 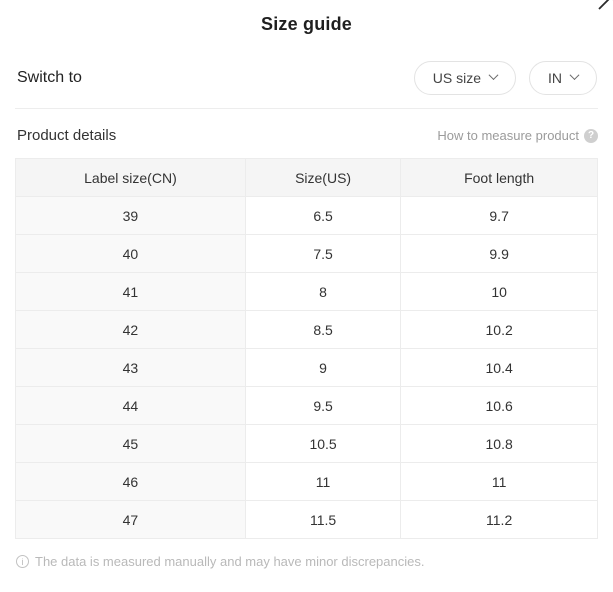 What do you see at coordinates (130, 481) in the screenshot?
I see `cell-label-size: 46` at bounding box center [130, 481].